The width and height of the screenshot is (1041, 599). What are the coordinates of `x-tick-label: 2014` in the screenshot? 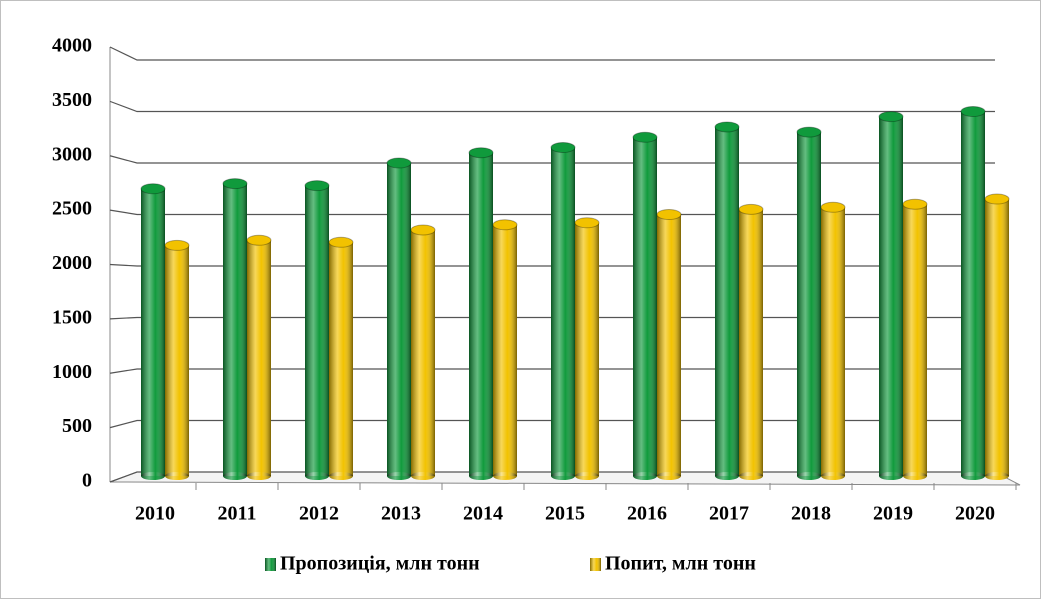 It's located at (483, 514).